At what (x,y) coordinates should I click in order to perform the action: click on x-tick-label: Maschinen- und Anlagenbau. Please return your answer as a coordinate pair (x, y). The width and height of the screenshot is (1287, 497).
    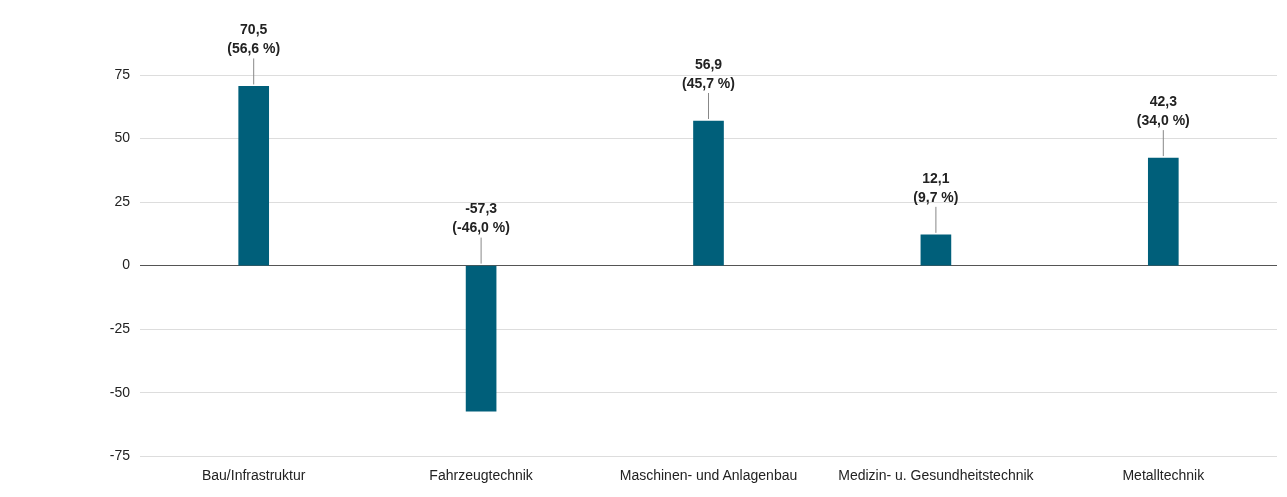
    Looking at the image, I should click on (708, 475).